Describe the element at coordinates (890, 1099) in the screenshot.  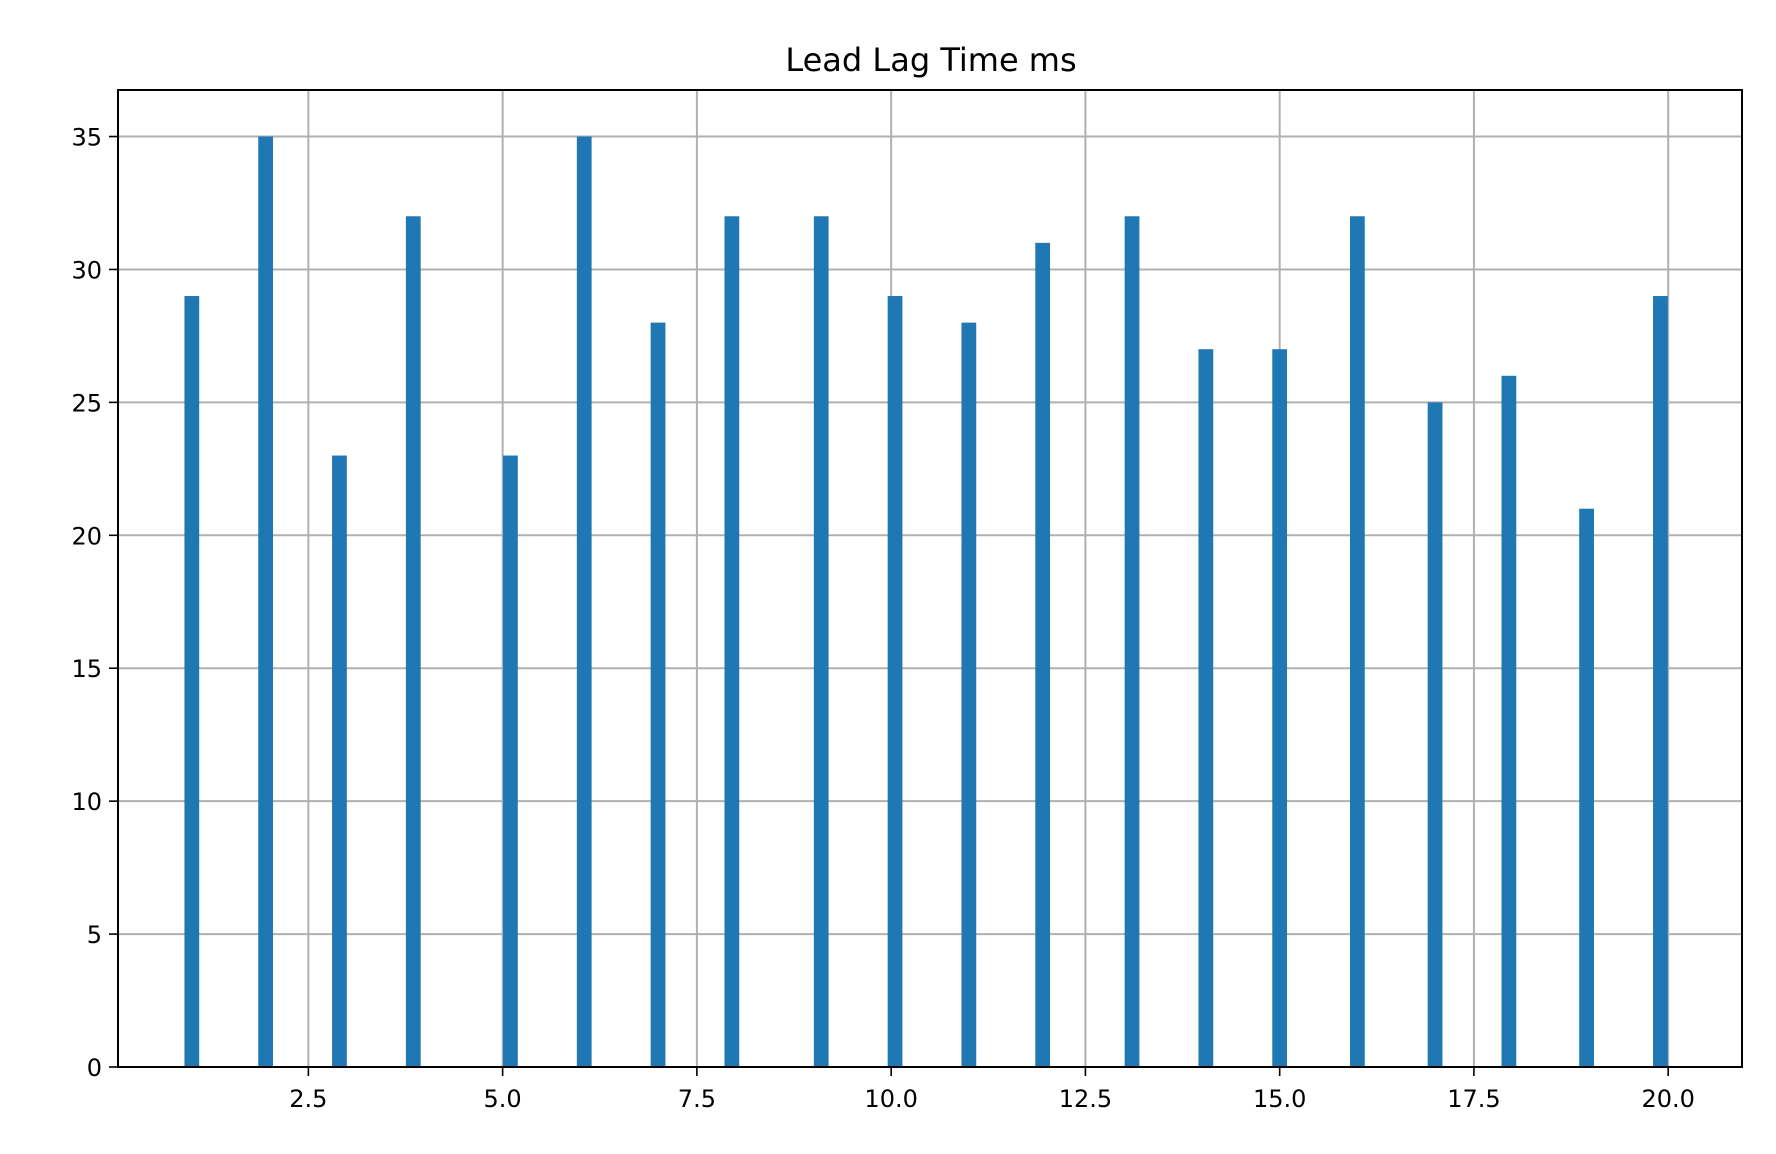
I see `x-tick-label: 10.0` at that location.